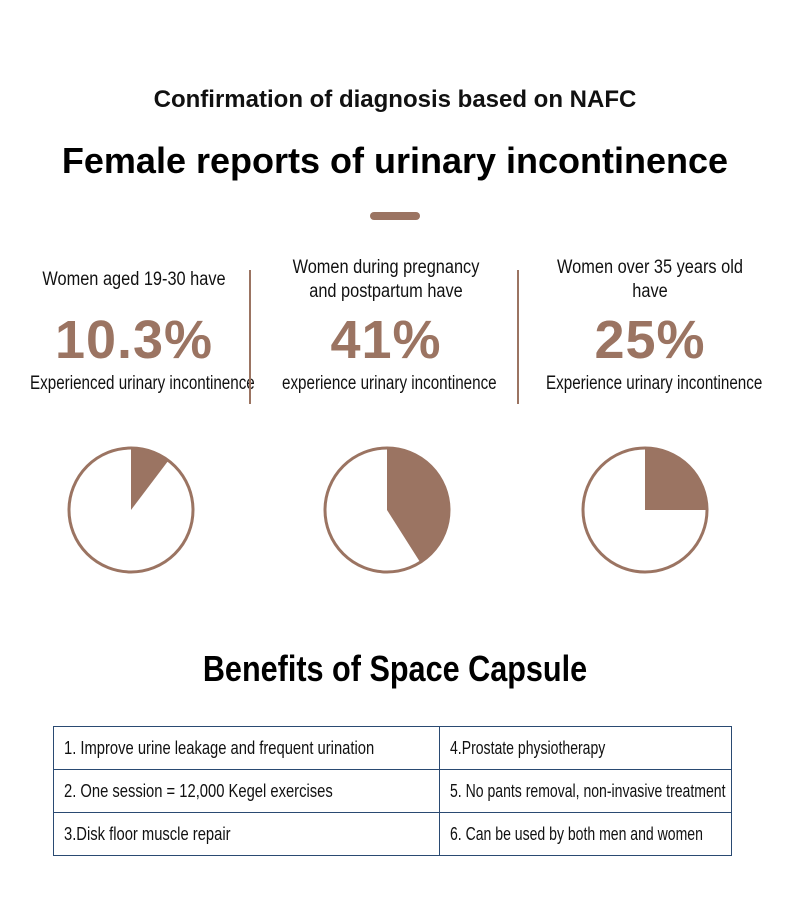 The image size is (790, 901). Describe the element at coordinates (650, 340) in the screenshot. I see `stat-percent-3: 25%` at that location.